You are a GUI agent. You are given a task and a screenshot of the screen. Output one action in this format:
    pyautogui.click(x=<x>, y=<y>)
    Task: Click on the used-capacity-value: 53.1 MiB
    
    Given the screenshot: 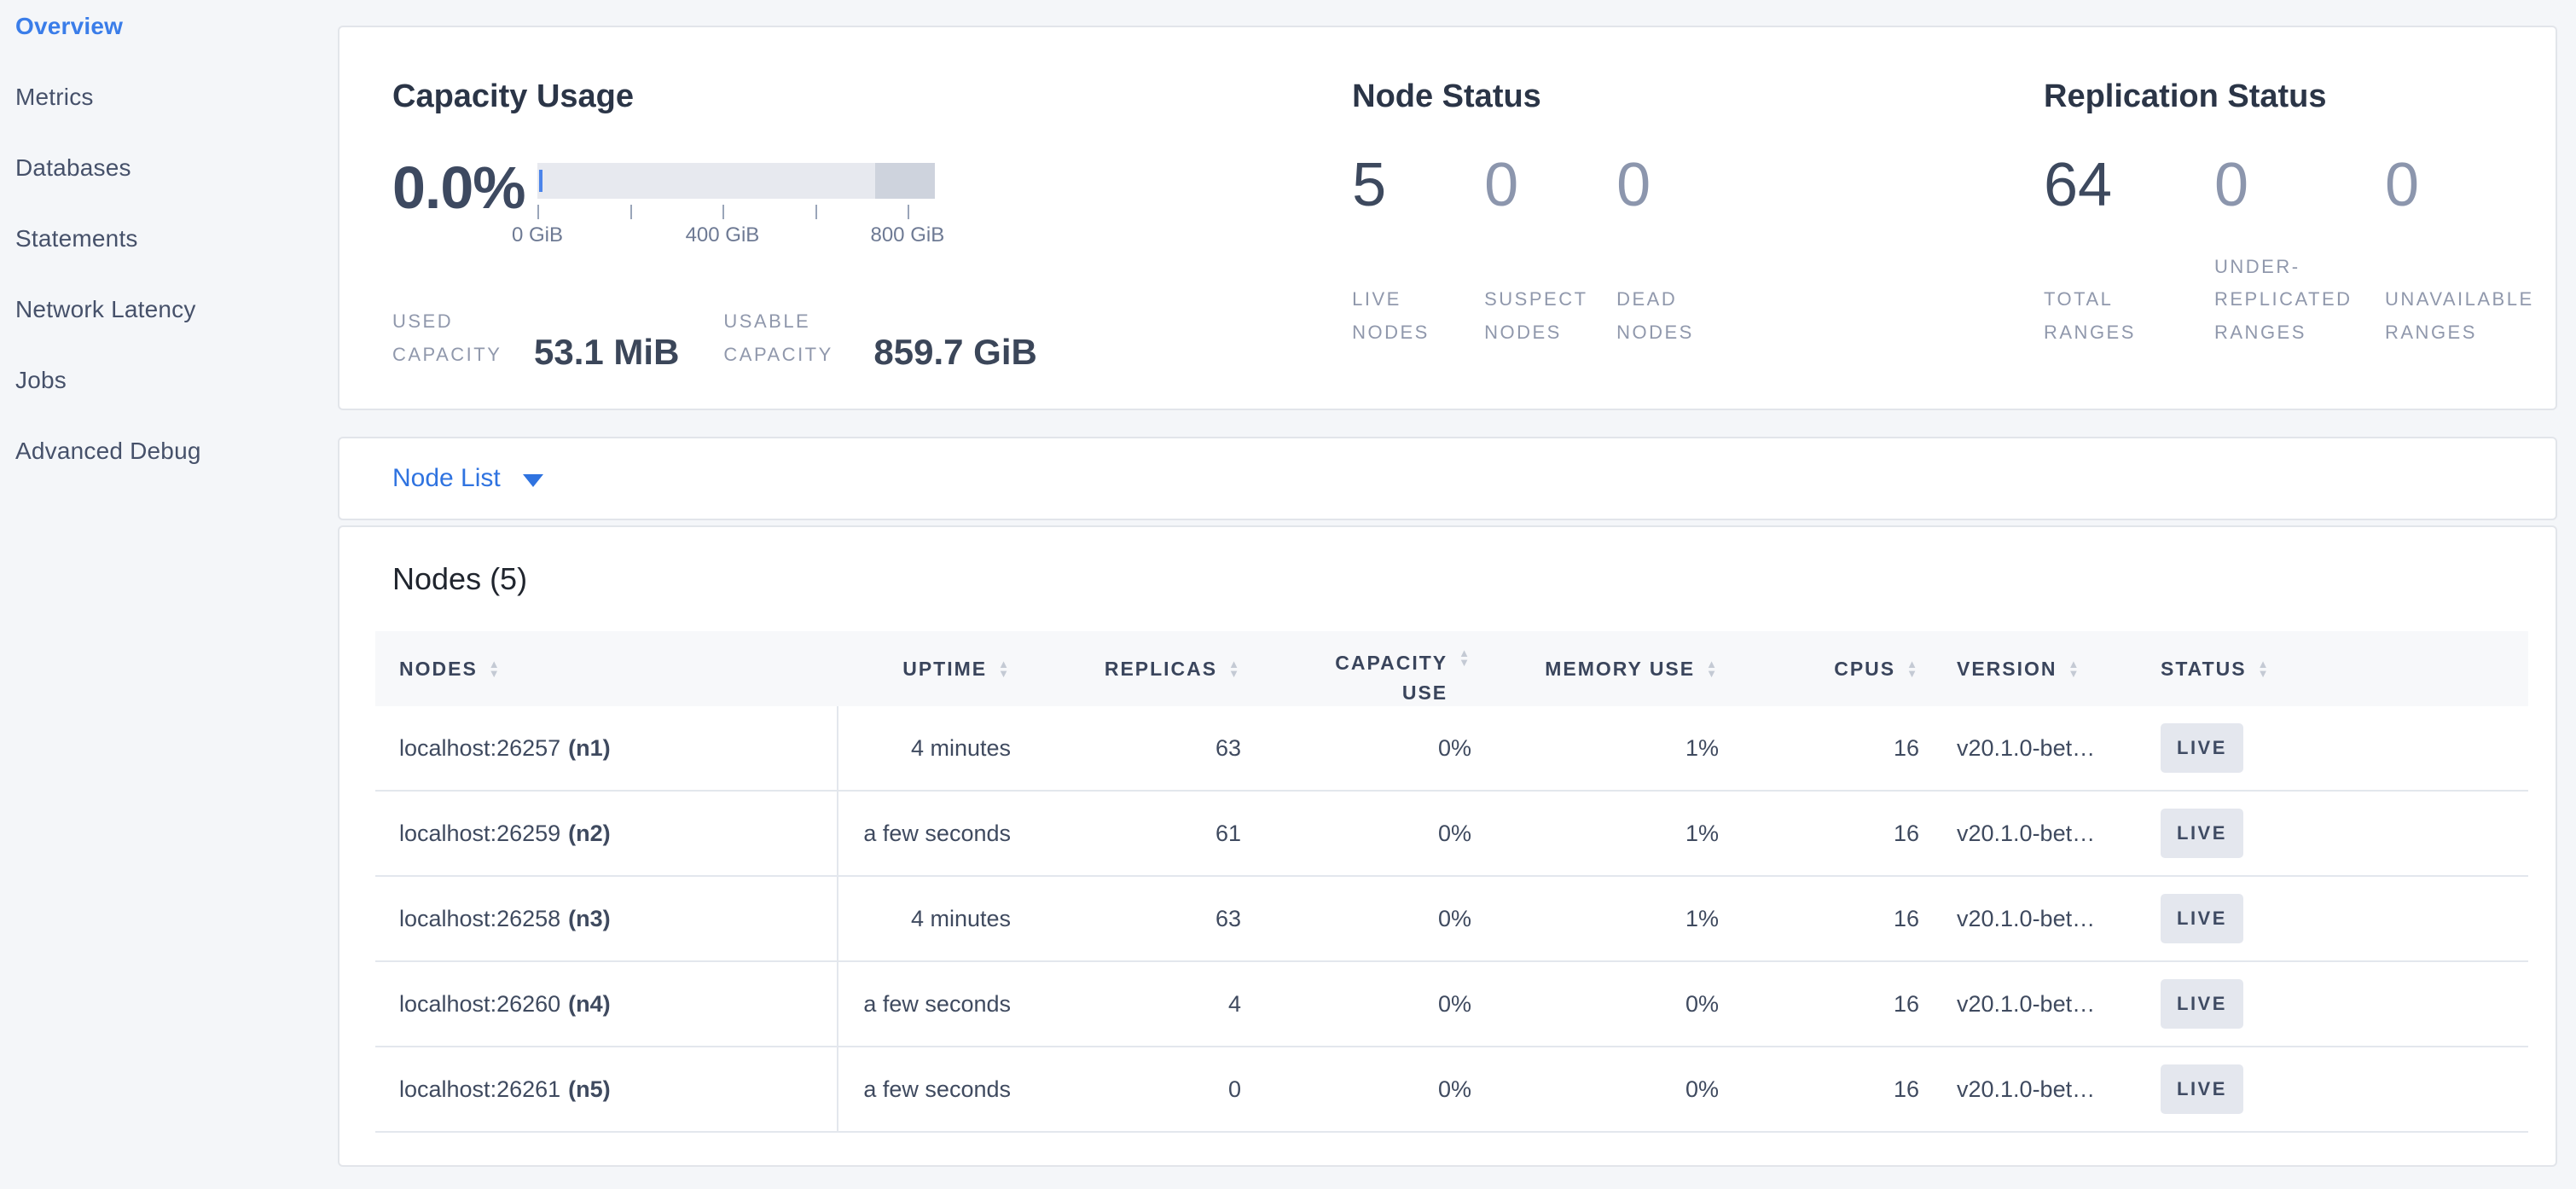 What is the action you would take?
    pyautogui.click(x=607, y=351)
    